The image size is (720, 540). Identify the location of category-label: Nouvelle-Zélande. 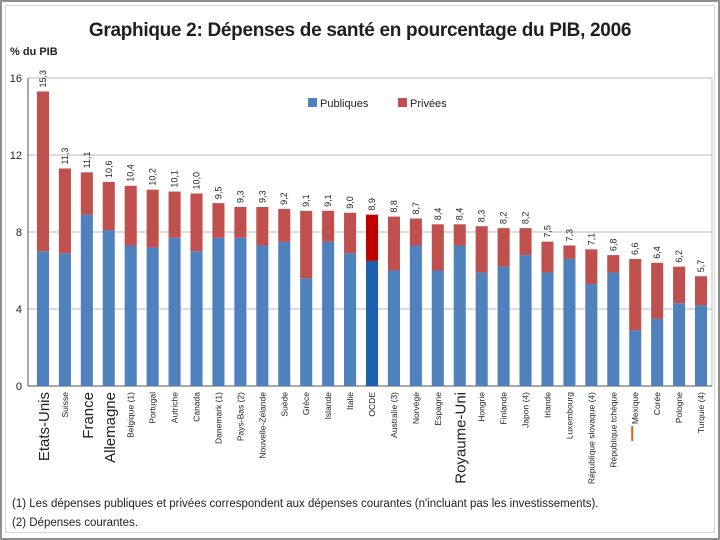
(262, 425).